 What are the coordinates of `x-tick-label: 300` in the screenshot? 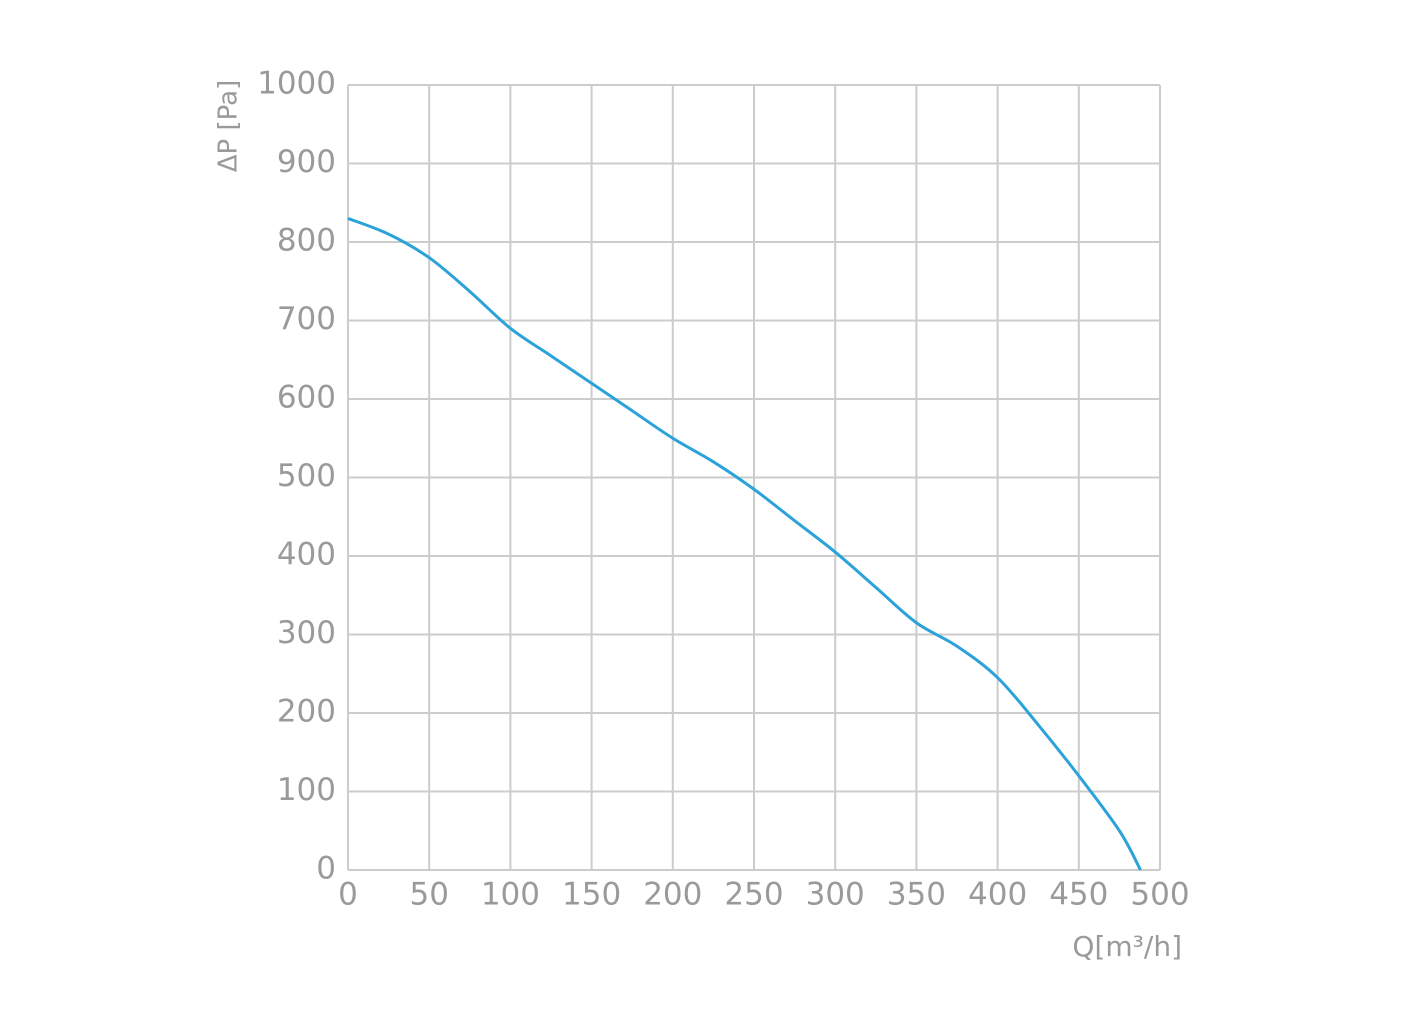 It's located at (835, 895).